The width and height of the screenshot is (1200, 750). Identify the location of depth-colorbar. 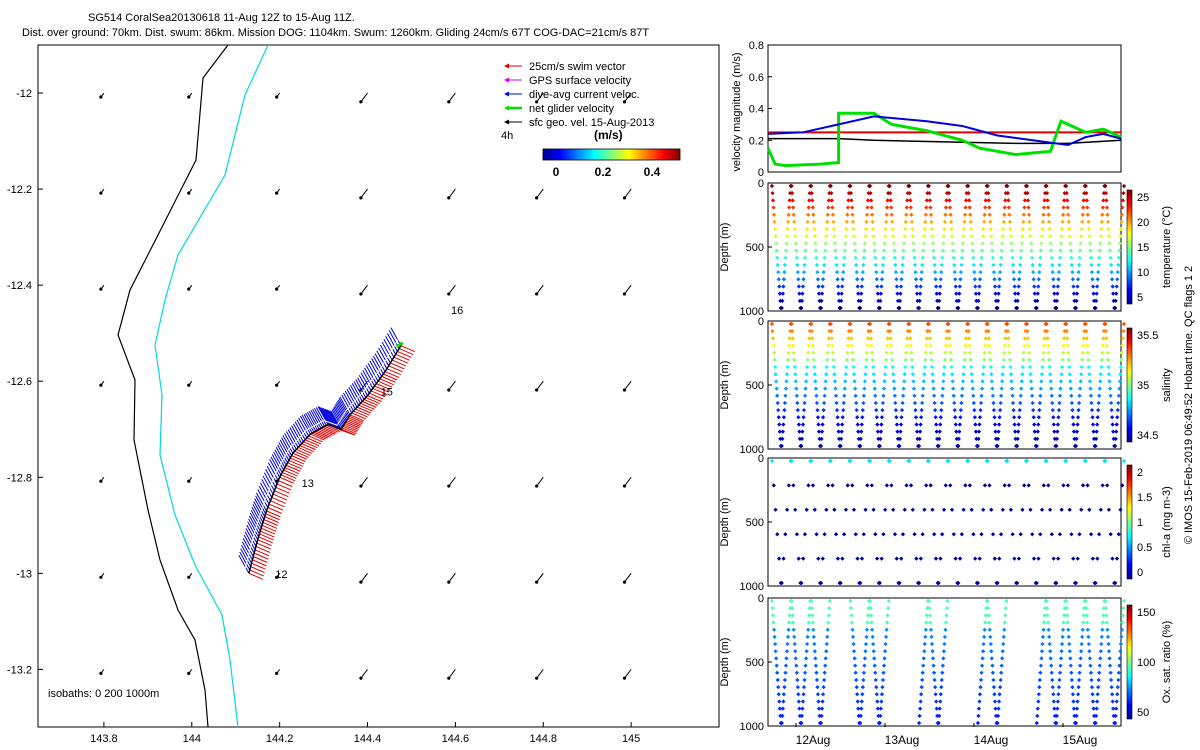
(1129, 385).